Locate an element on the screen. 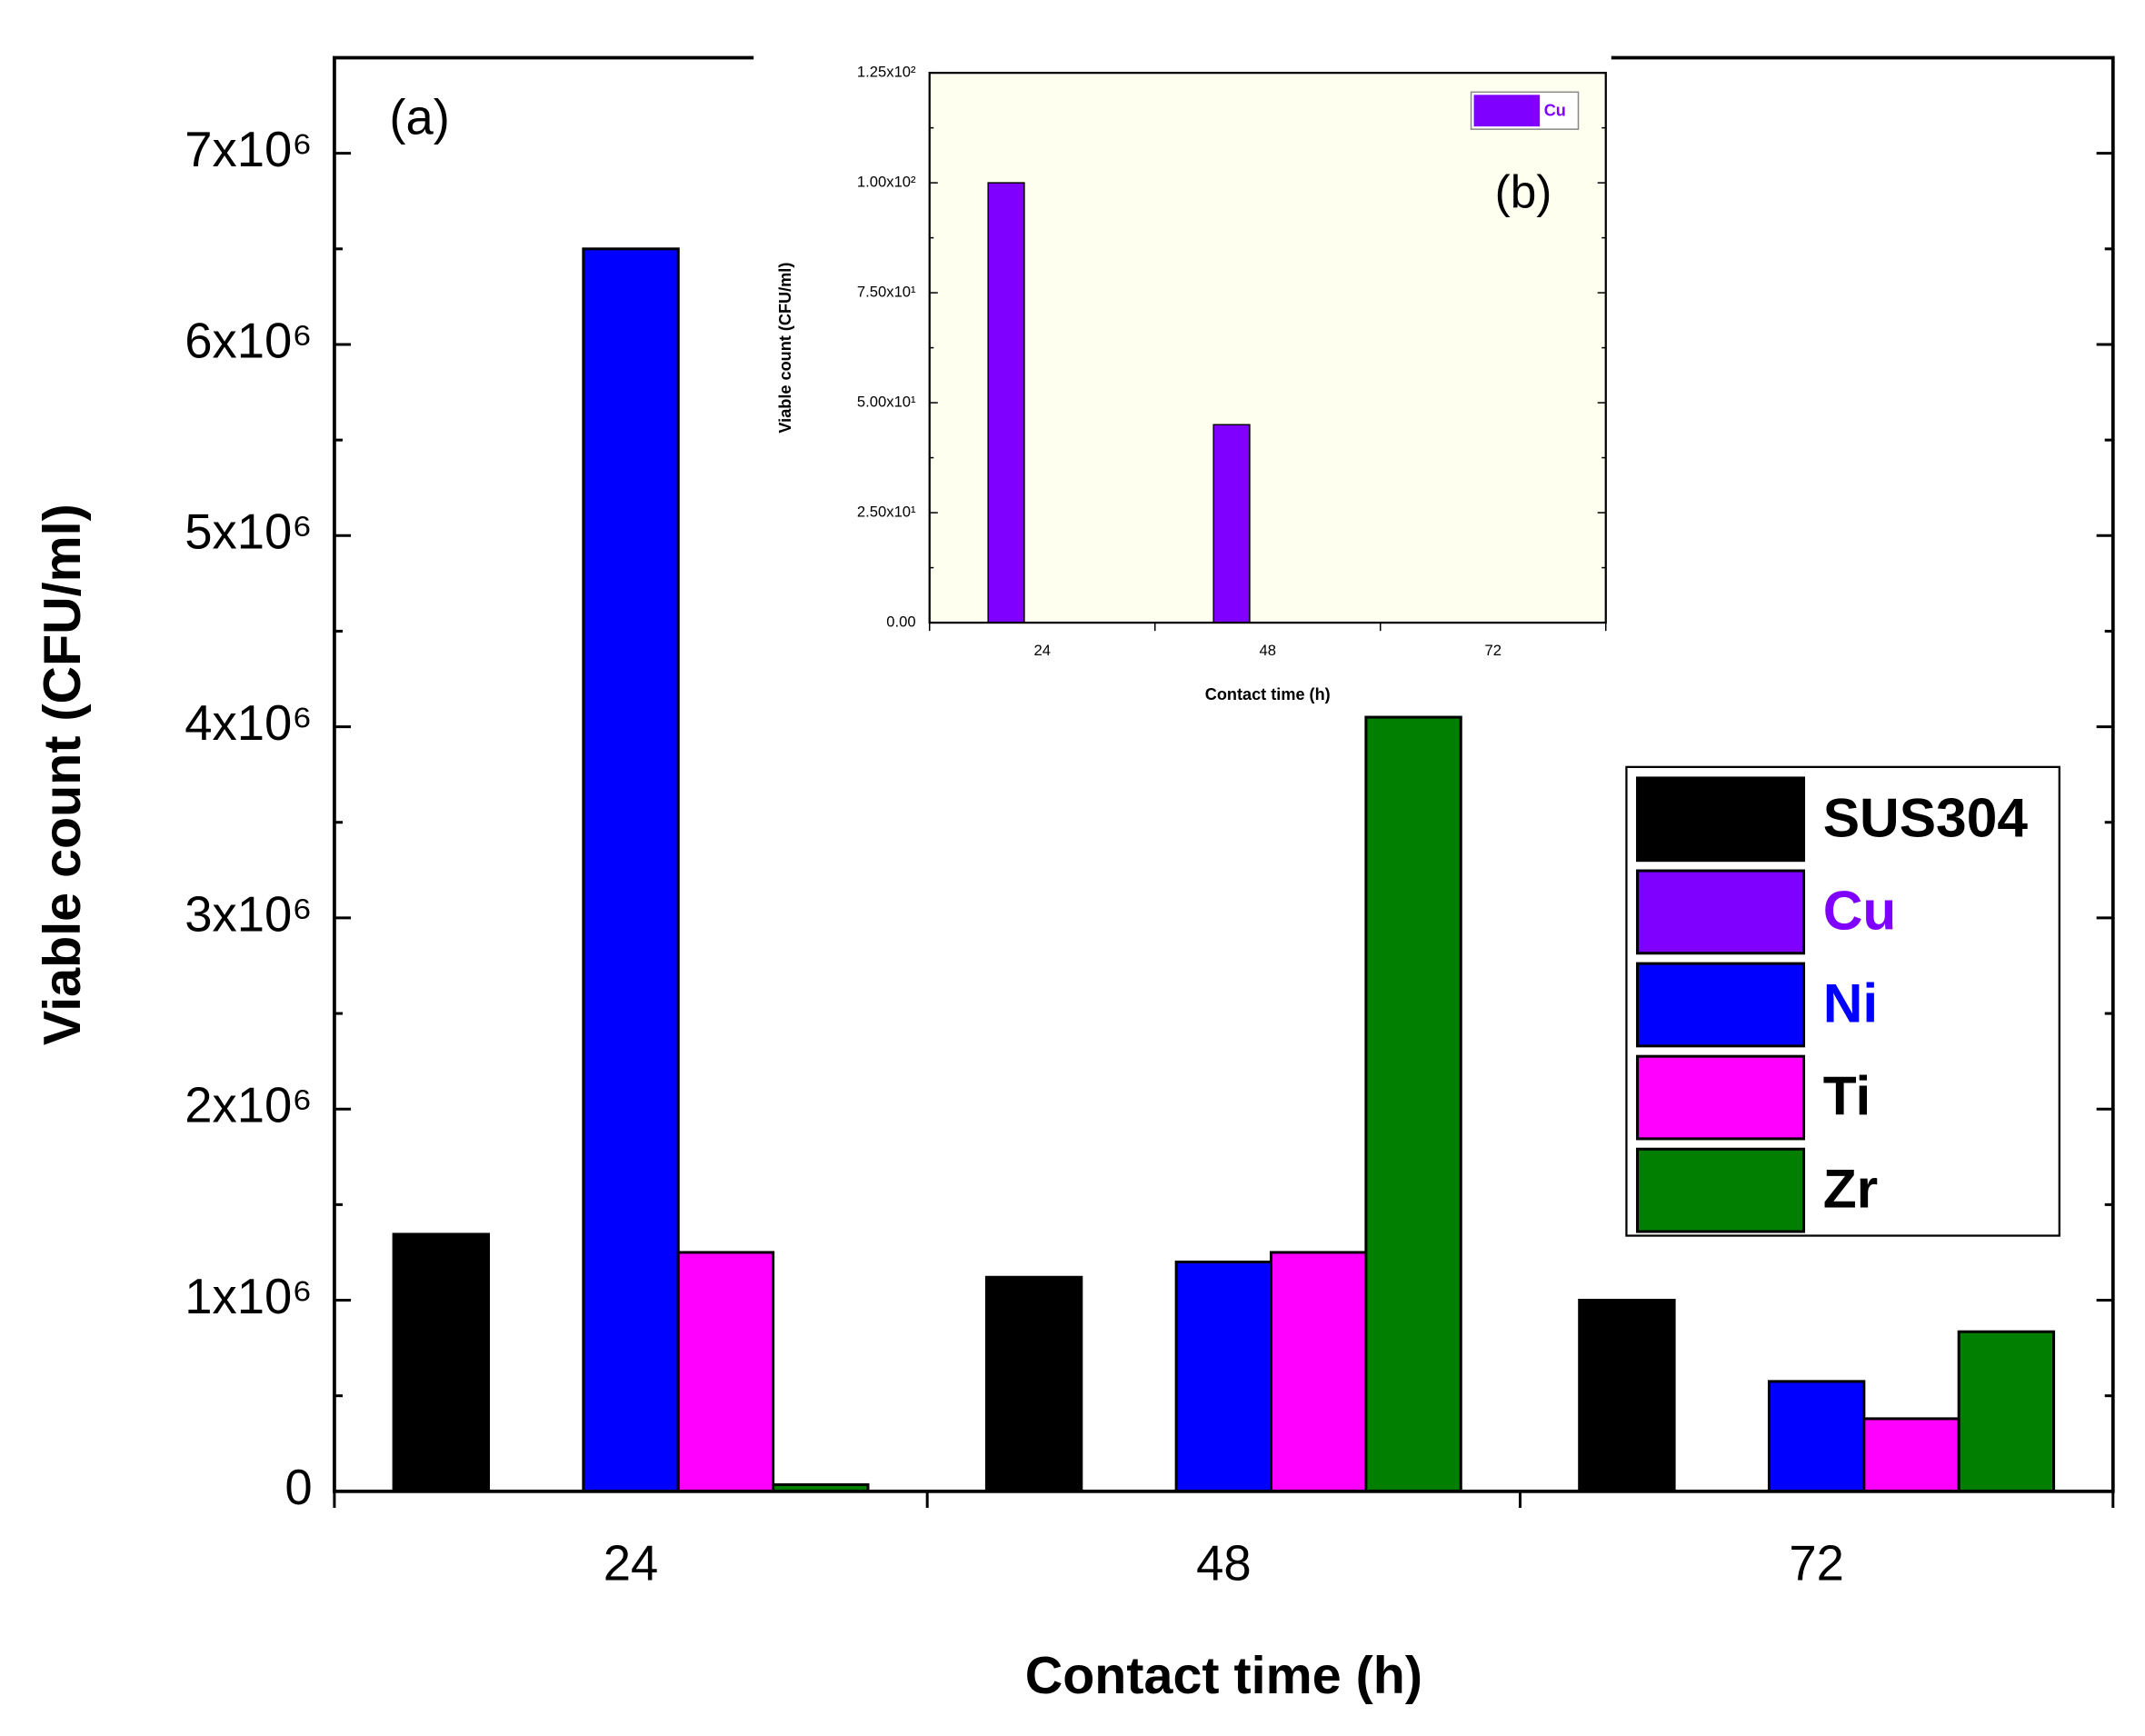  y-tick-label: 1.00x10² is located at coordinates (887, 182).